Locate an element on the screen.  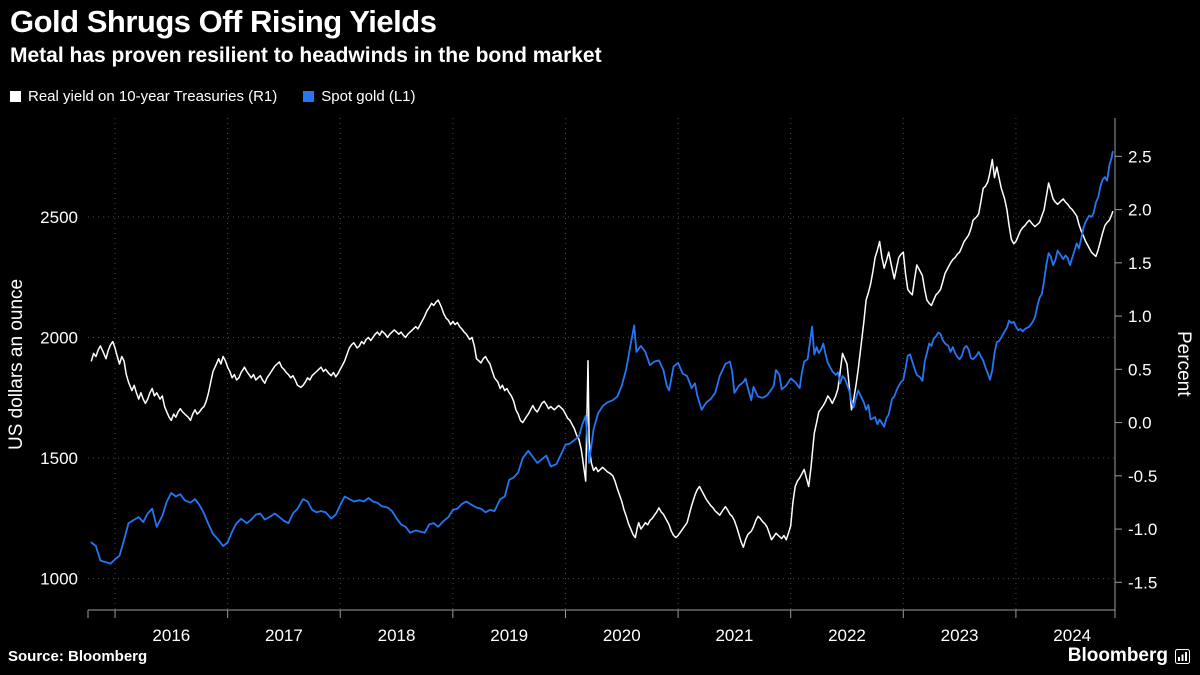
right-axis-title: Percent is located at coordinates (1183, 364).